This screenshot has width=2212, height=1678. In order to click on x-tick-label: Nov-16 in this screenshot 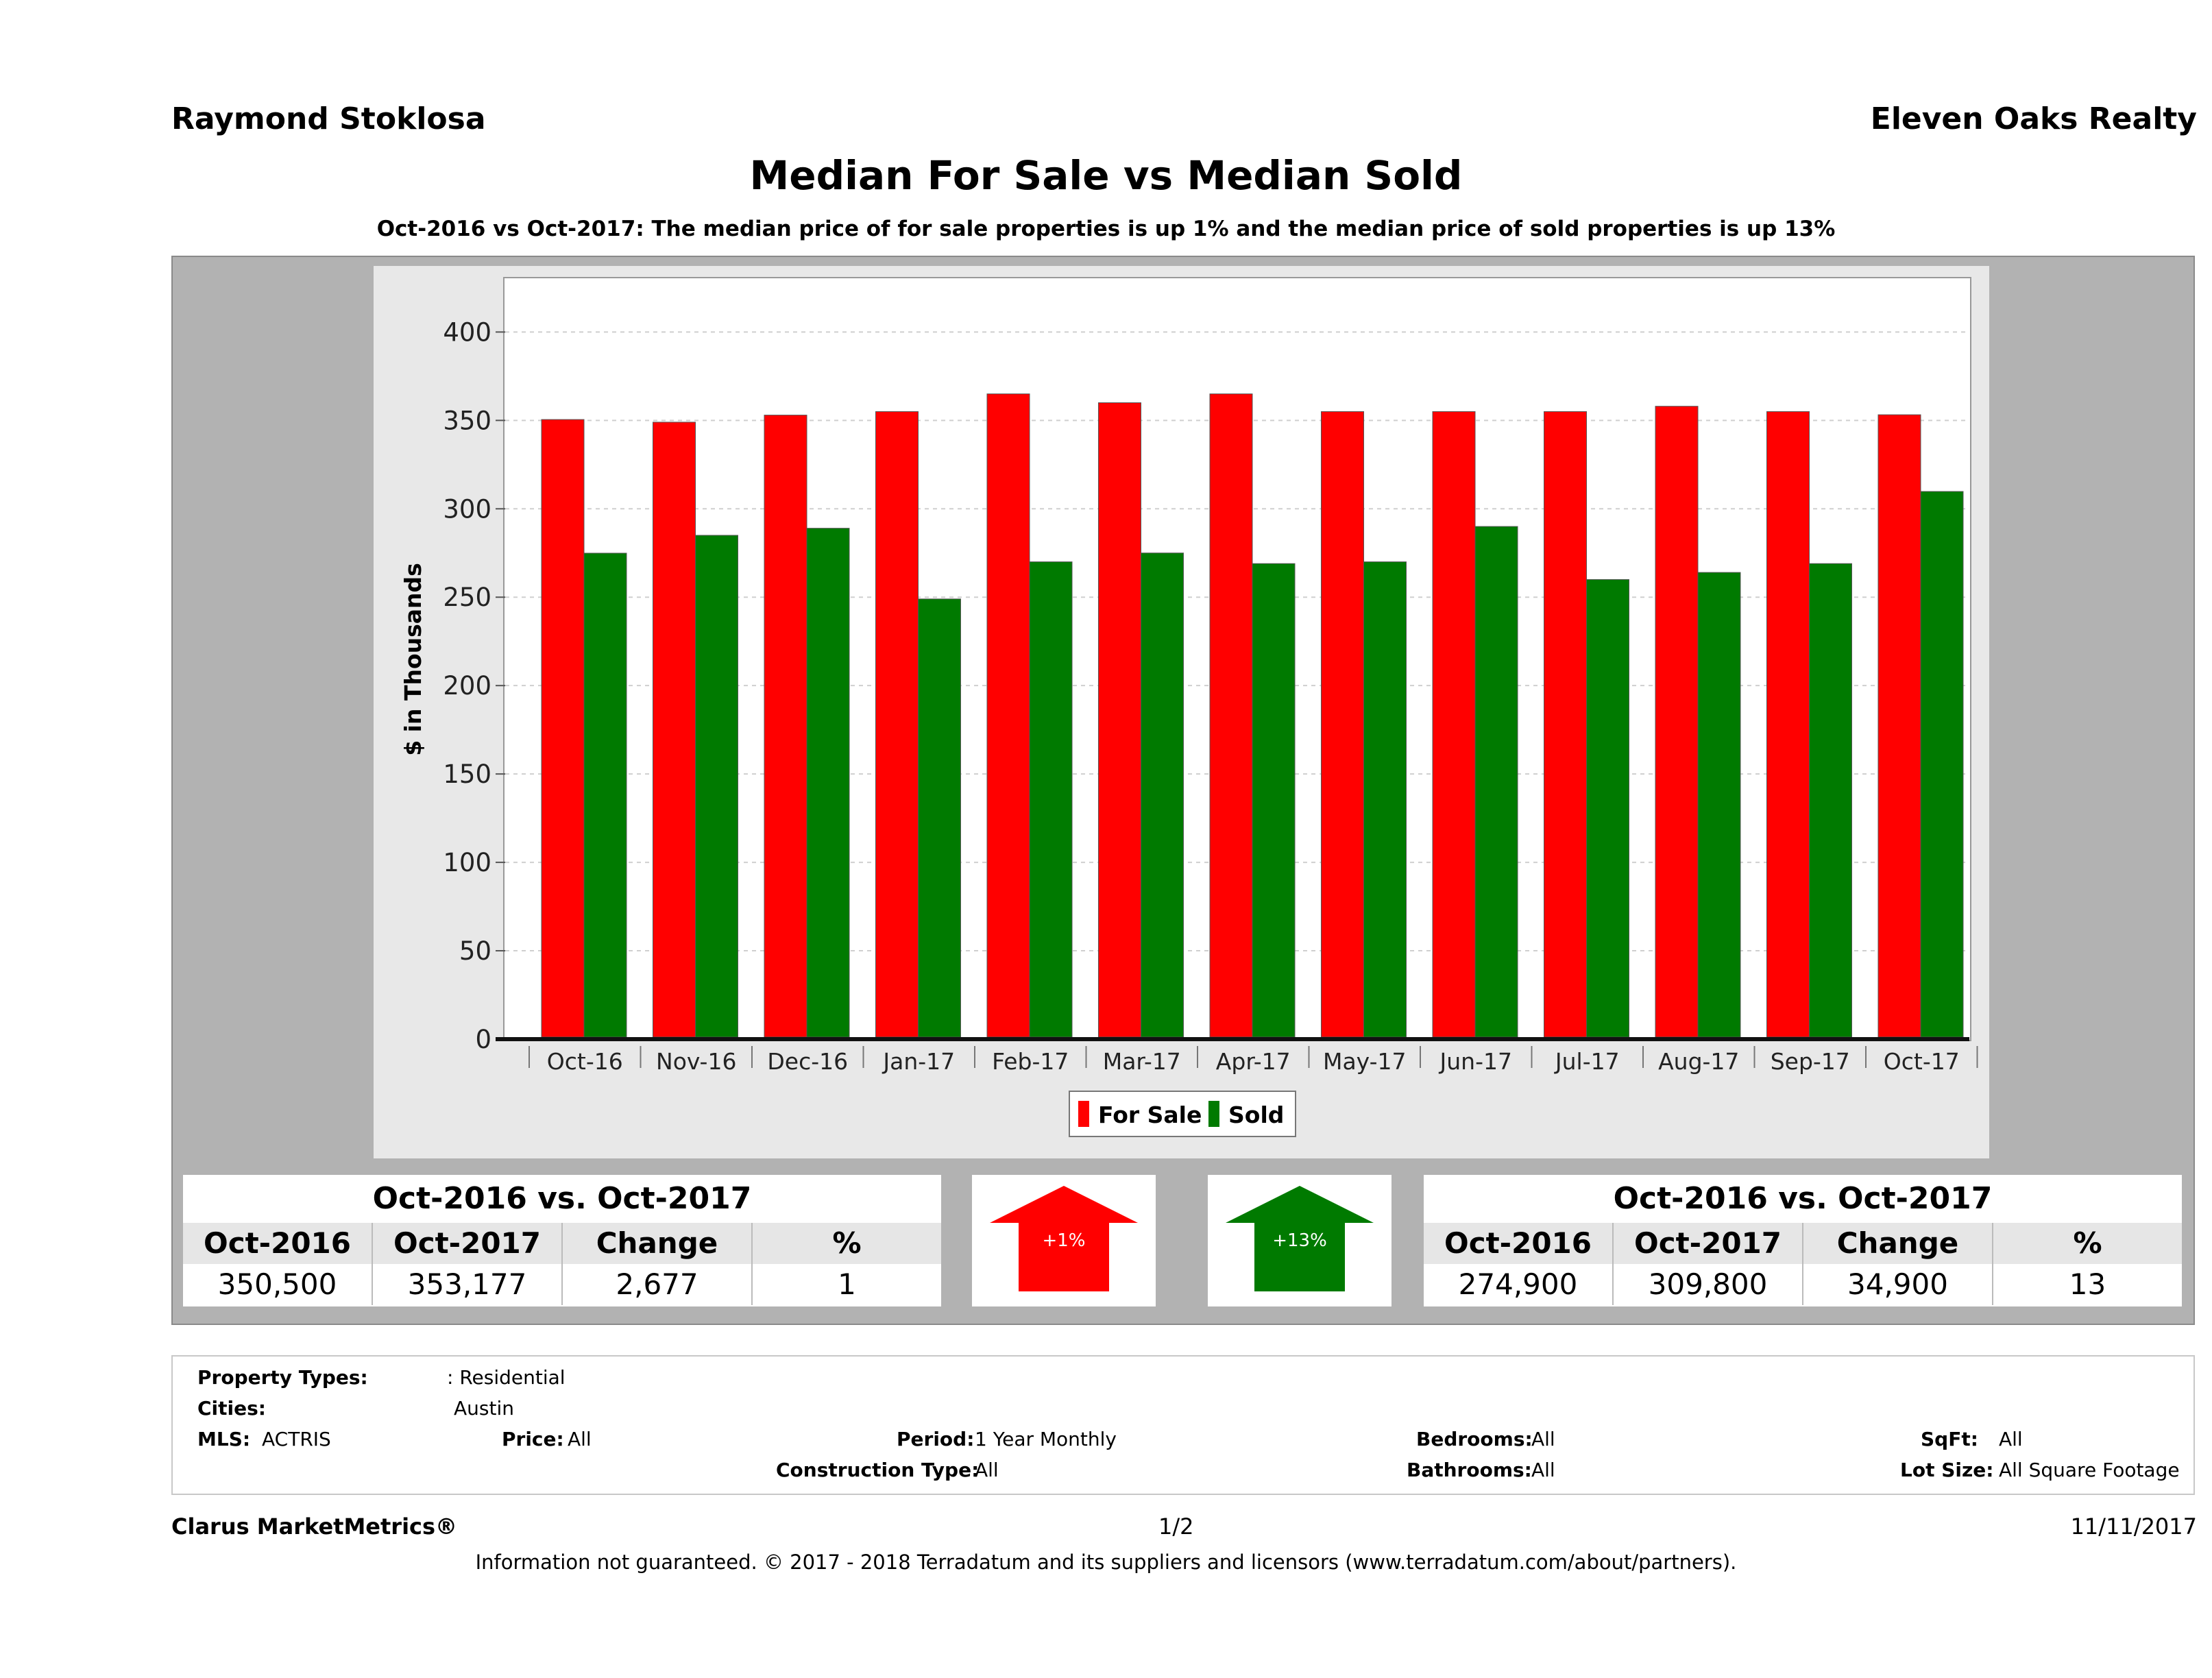, I will do `click(696, 1061)`.